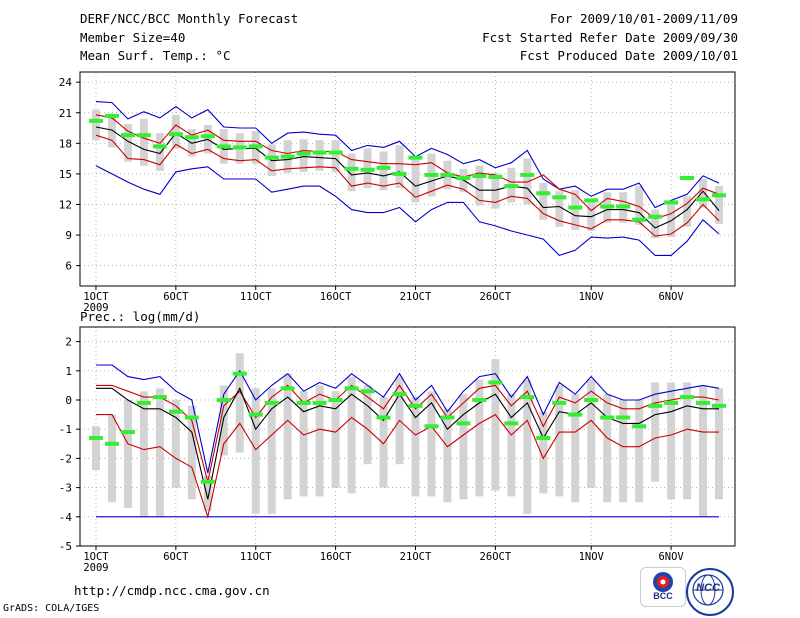  I want to click on forecast-start-date: Fcst Started Refer Date 2009/09/30, so click(610, 37).